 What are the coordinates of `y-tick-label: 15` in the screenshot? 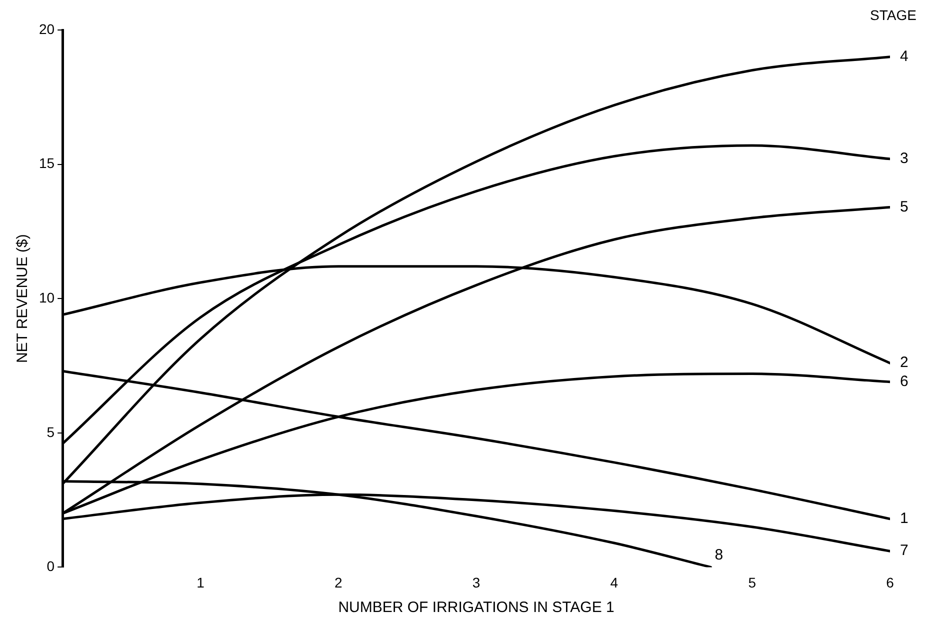 It's located at (46, 163).